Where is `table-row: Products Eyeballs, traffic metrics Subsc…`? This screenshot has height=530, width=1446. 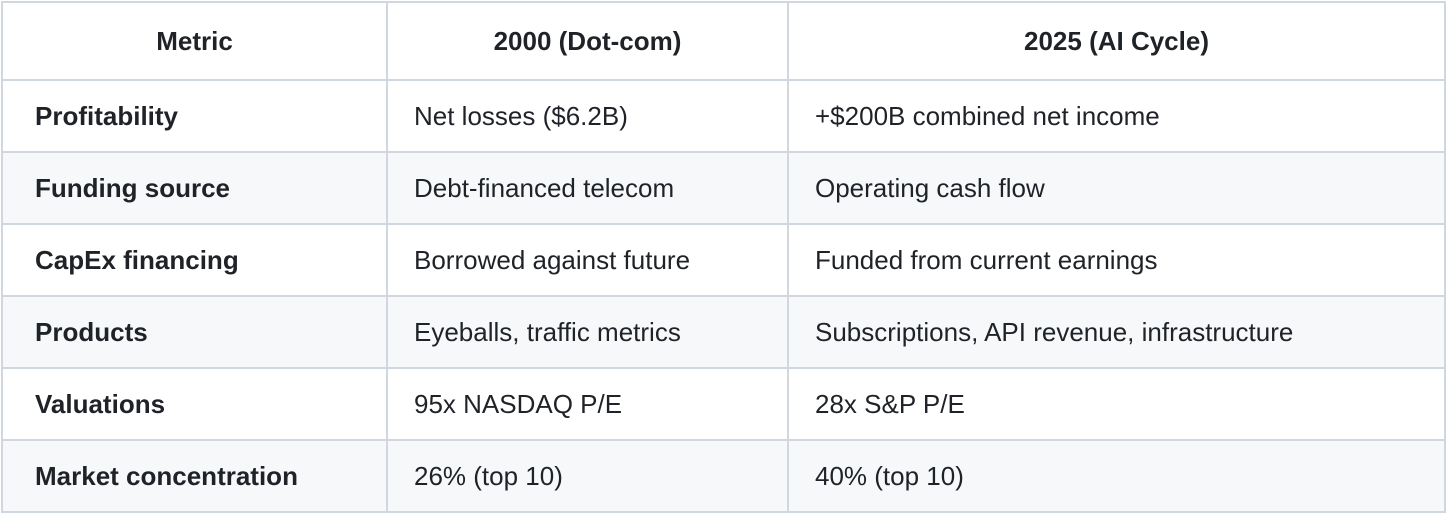 table-row: Products Eyeballs, traffic metrics Subsc… is located at coordinates (723, 332).